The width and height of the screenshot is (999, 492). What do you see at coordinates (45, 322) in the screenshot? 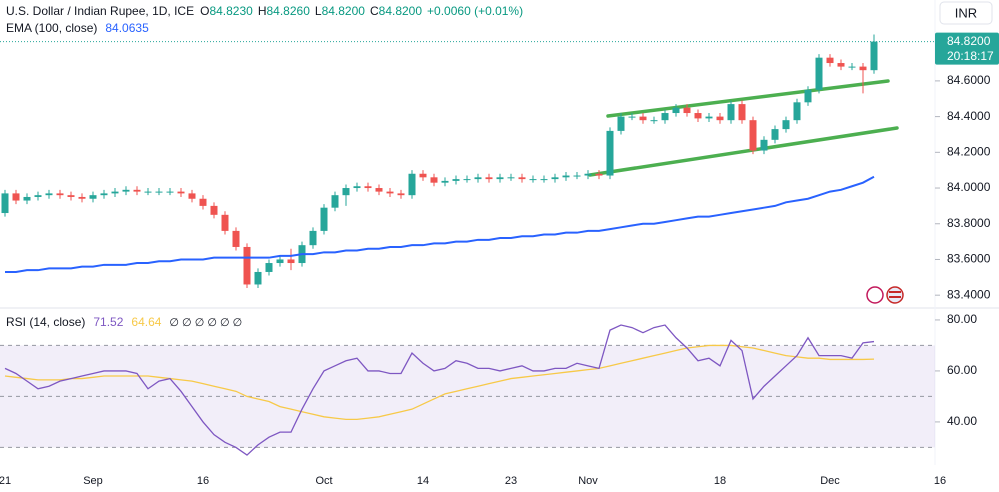
I see `chart-title: RSI (14, close)` at bounding box center [45, 322].